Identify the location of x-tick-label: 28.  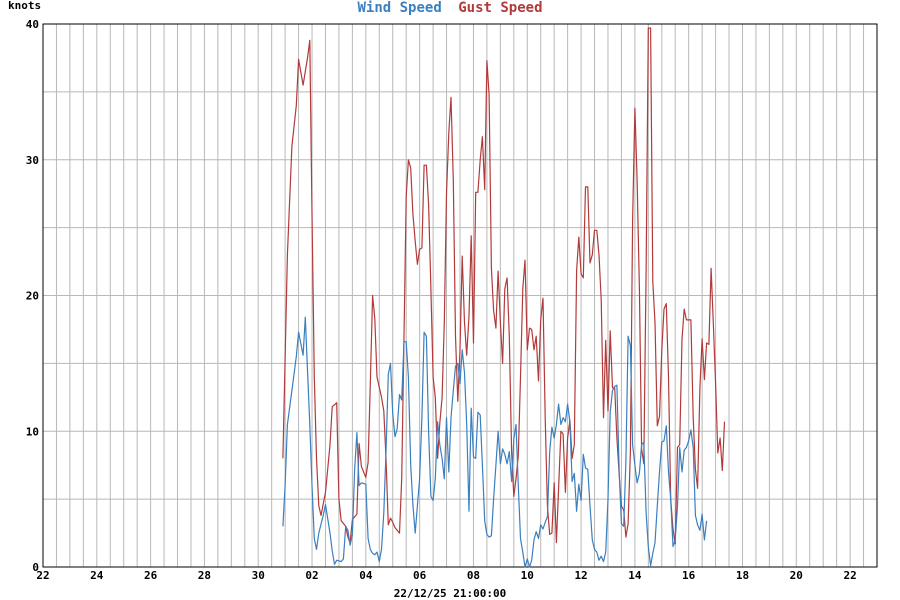
(204, 575).